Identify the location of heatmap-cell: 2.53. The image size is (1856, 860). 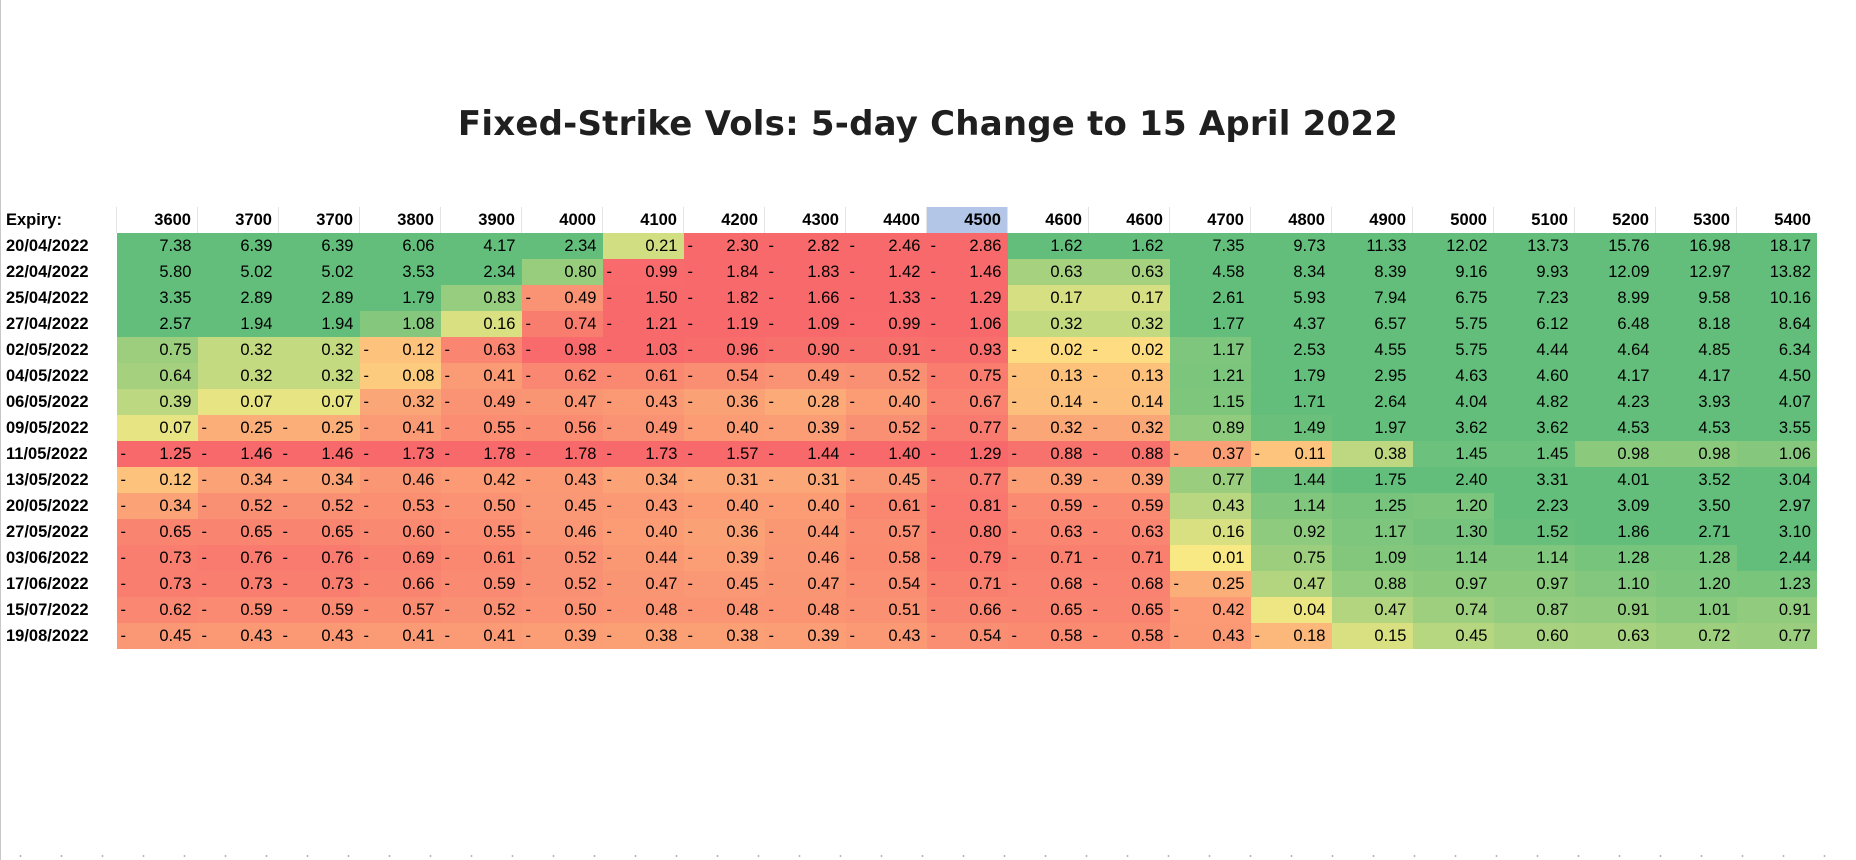
(1291, 350).